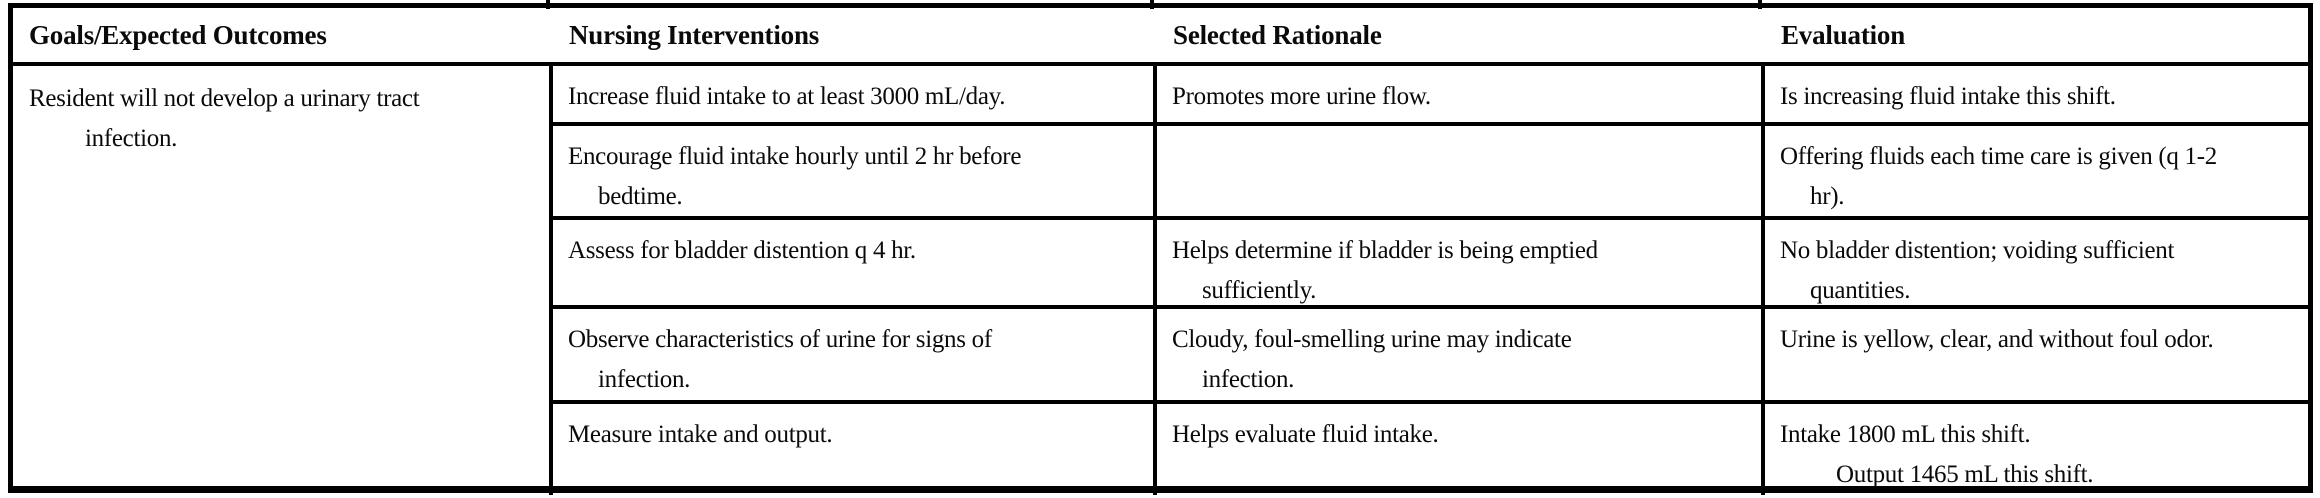 The width and height of the screenshot is (2320, 498). I want to click on cell-text-line: Helps evaluate fluid intake., so click(1305, 434).